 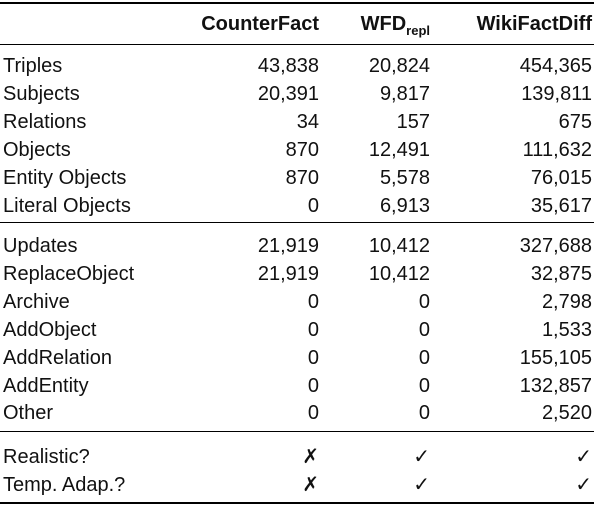 What do you see at coordinates (33, 66) in the screenshot?
I see `row-label: Triples` at bounding box center [33, 66].